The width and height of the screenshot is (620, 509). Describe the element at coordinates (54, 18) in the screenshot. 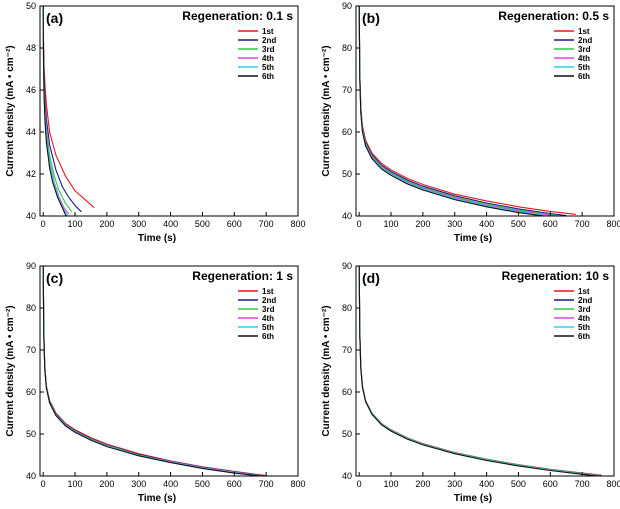

I see `panel-label: (a)` at that location.